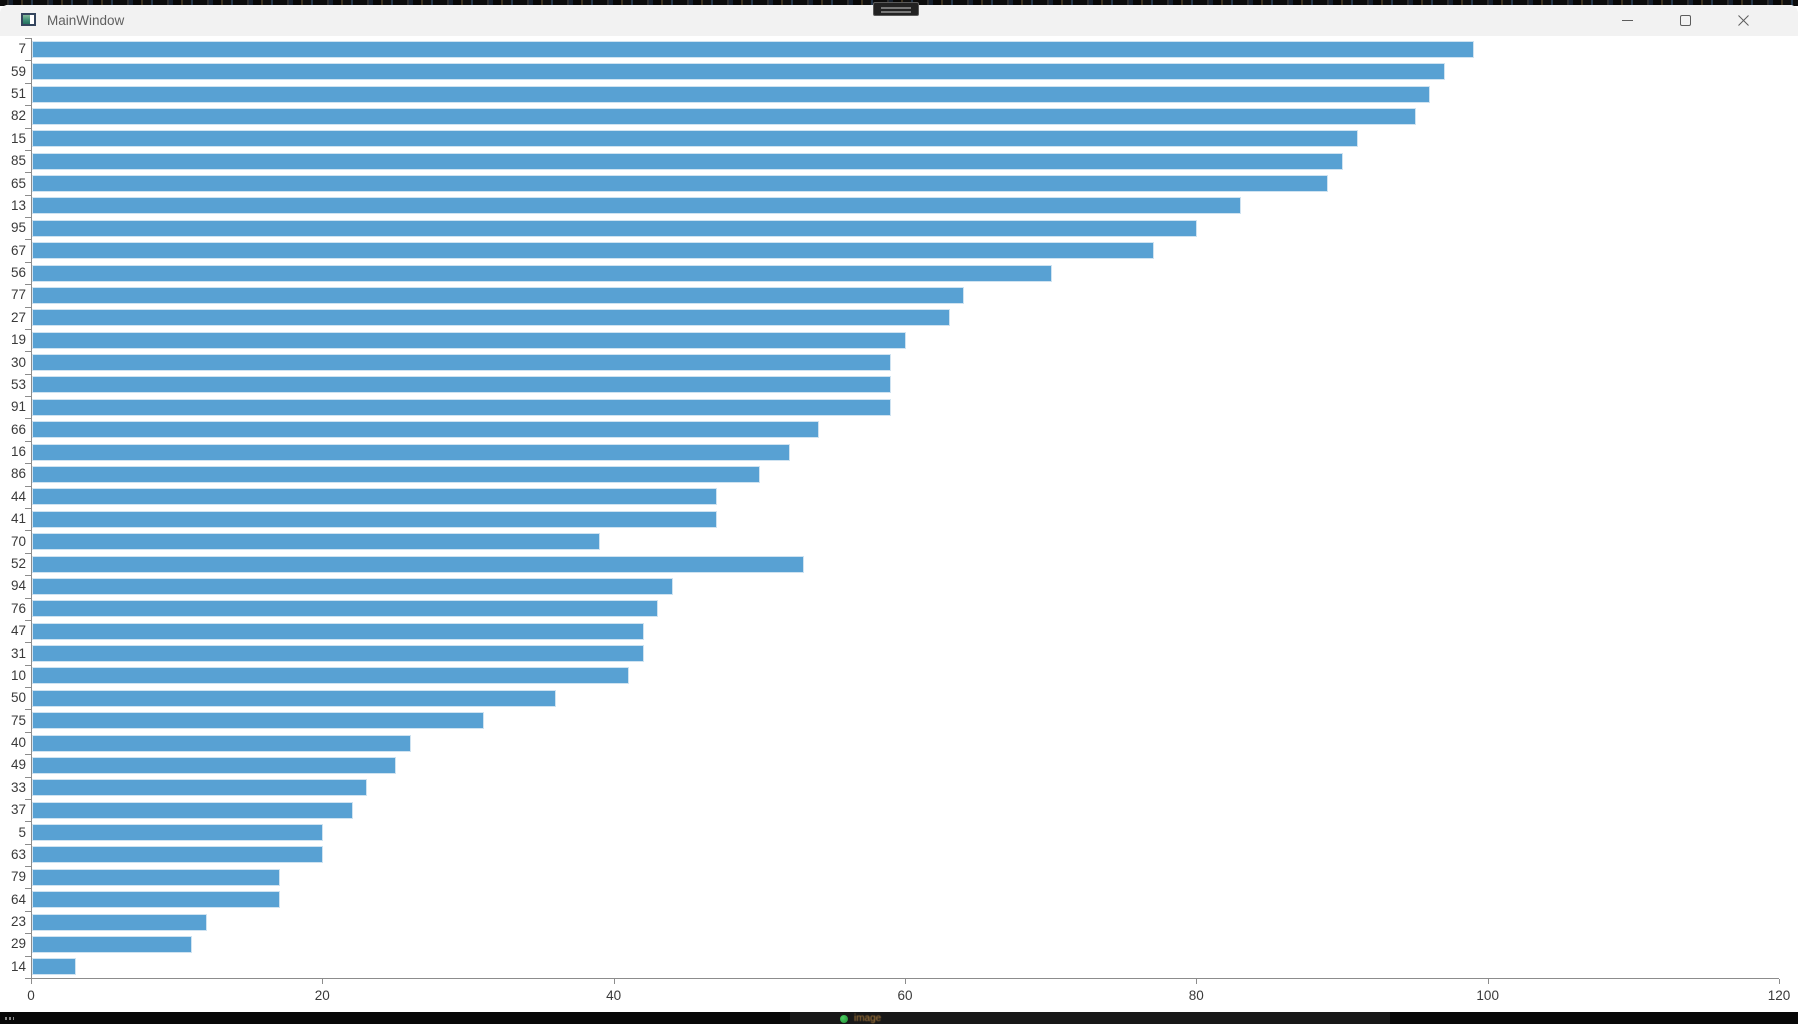 The width and height of the screenshot is (1798, 1024). I want to click on y-tick-label: 31, so click(18, 653).